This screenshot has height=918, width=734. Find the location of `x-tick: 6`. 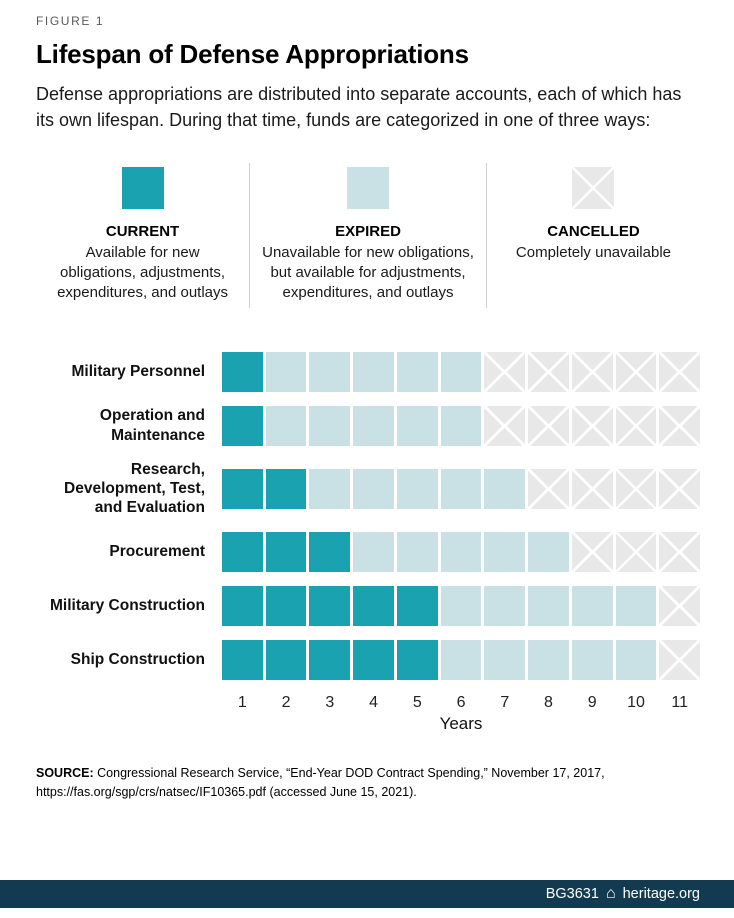

x-tick: 6 is located at coordinates (461, 702).